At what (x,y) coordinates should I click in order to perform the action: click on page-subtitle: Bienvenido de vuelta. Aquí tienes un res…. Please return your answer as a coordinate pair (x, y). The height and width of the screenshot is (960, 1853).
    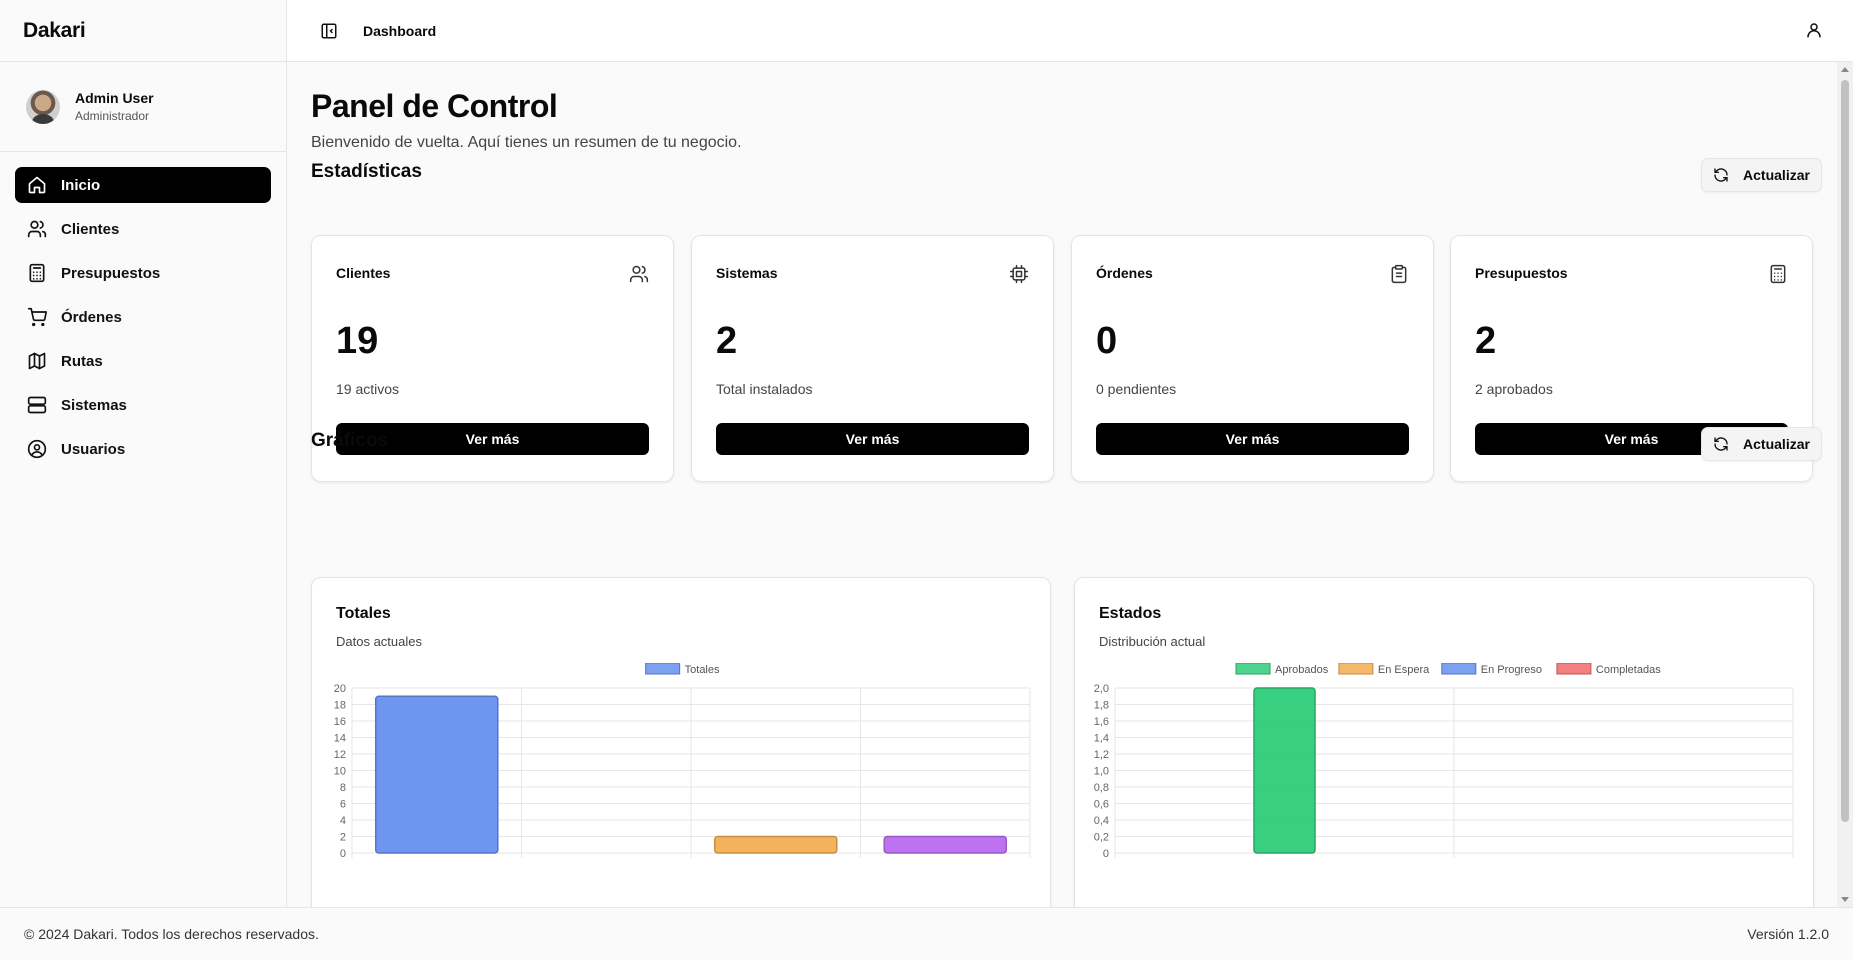
    Looking at the image, I should click on (526, 142).